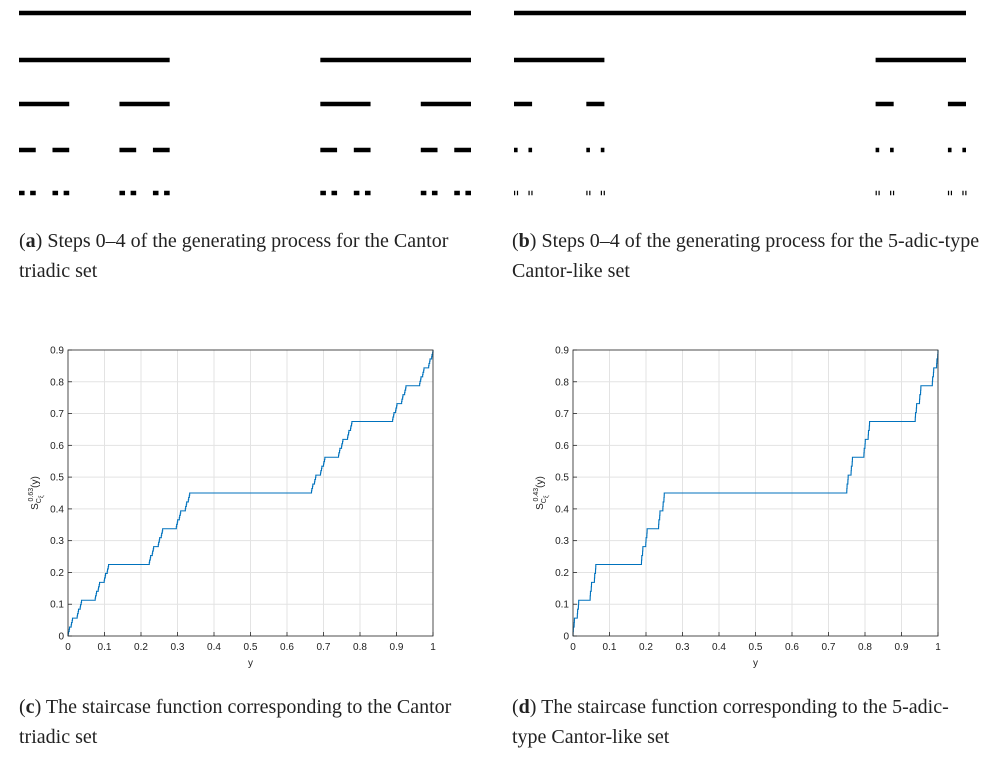 The height and width of the screenshot is (758, 989). I want to click on y-axis-label: SCξ0.43(y), so click(541, 493).